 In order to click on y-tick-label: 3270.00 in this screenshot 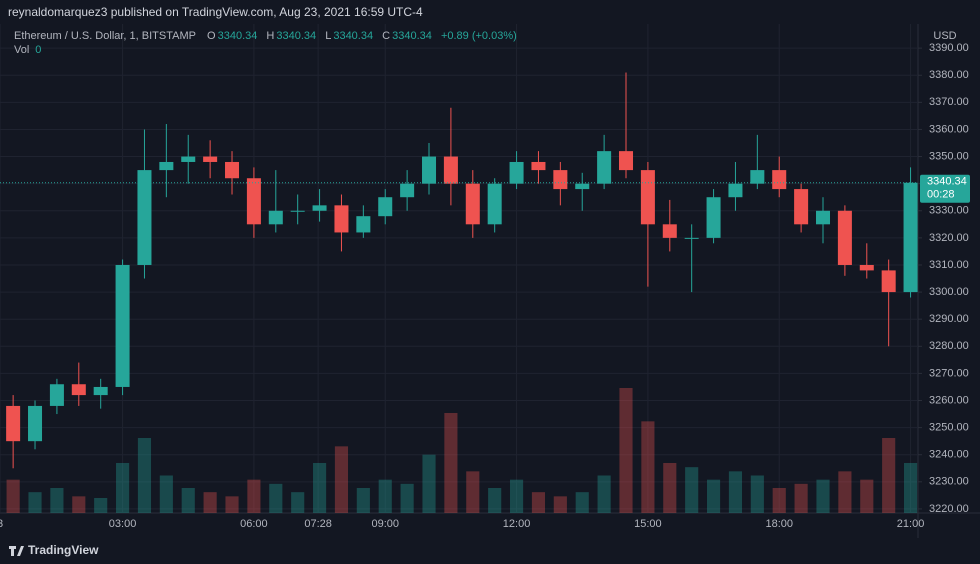, I will do `click(949, 373)`.